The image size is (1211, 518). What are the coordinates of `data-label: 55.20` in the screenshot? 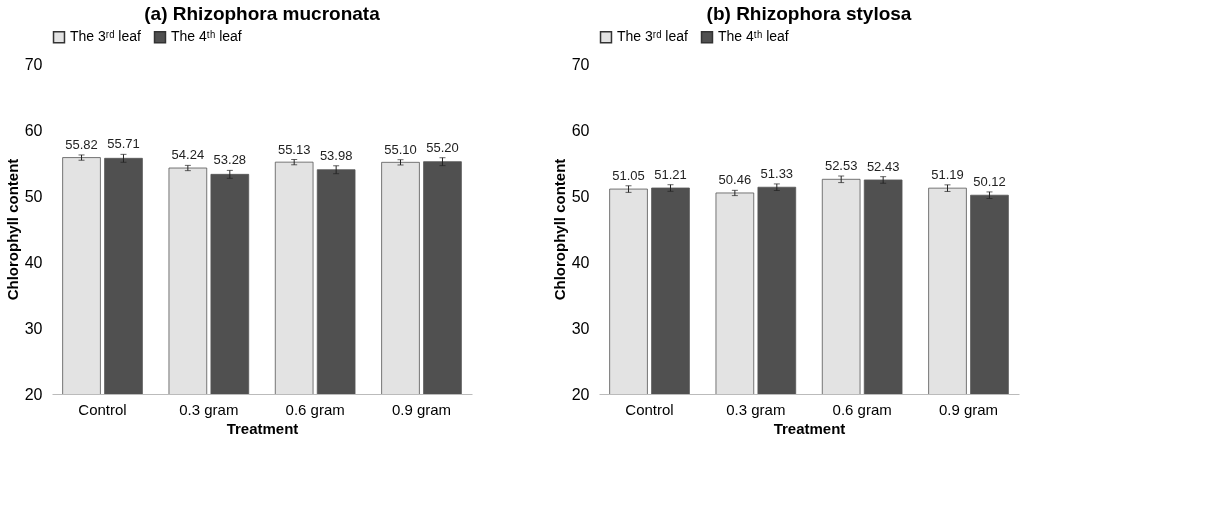 It's located at (442, 147).